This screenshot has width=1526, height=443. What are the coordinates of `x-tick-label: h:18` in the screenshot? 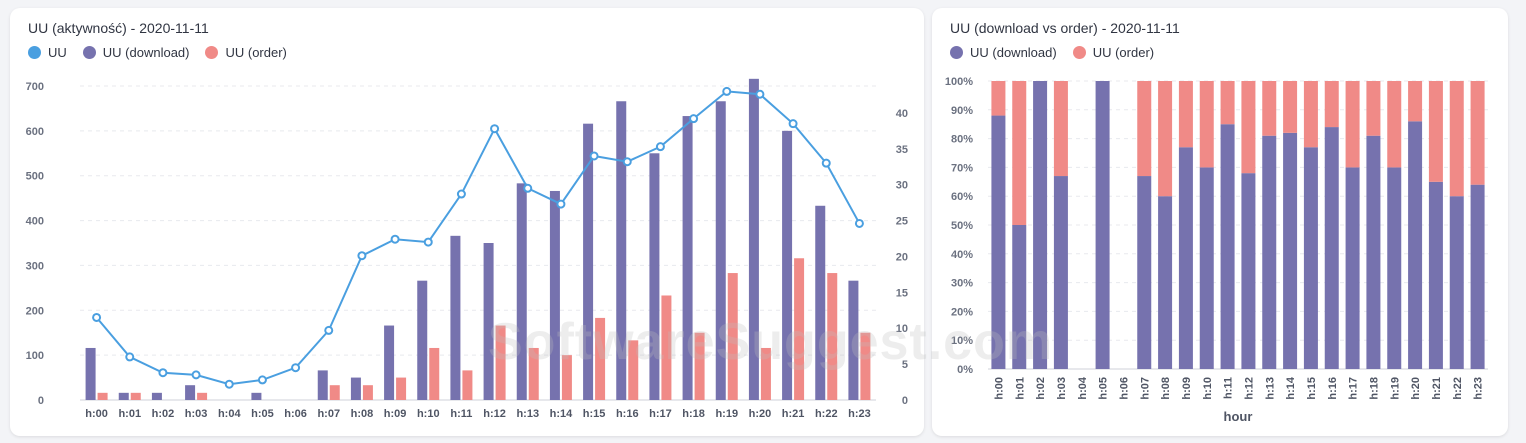 It's located at (693, 414).